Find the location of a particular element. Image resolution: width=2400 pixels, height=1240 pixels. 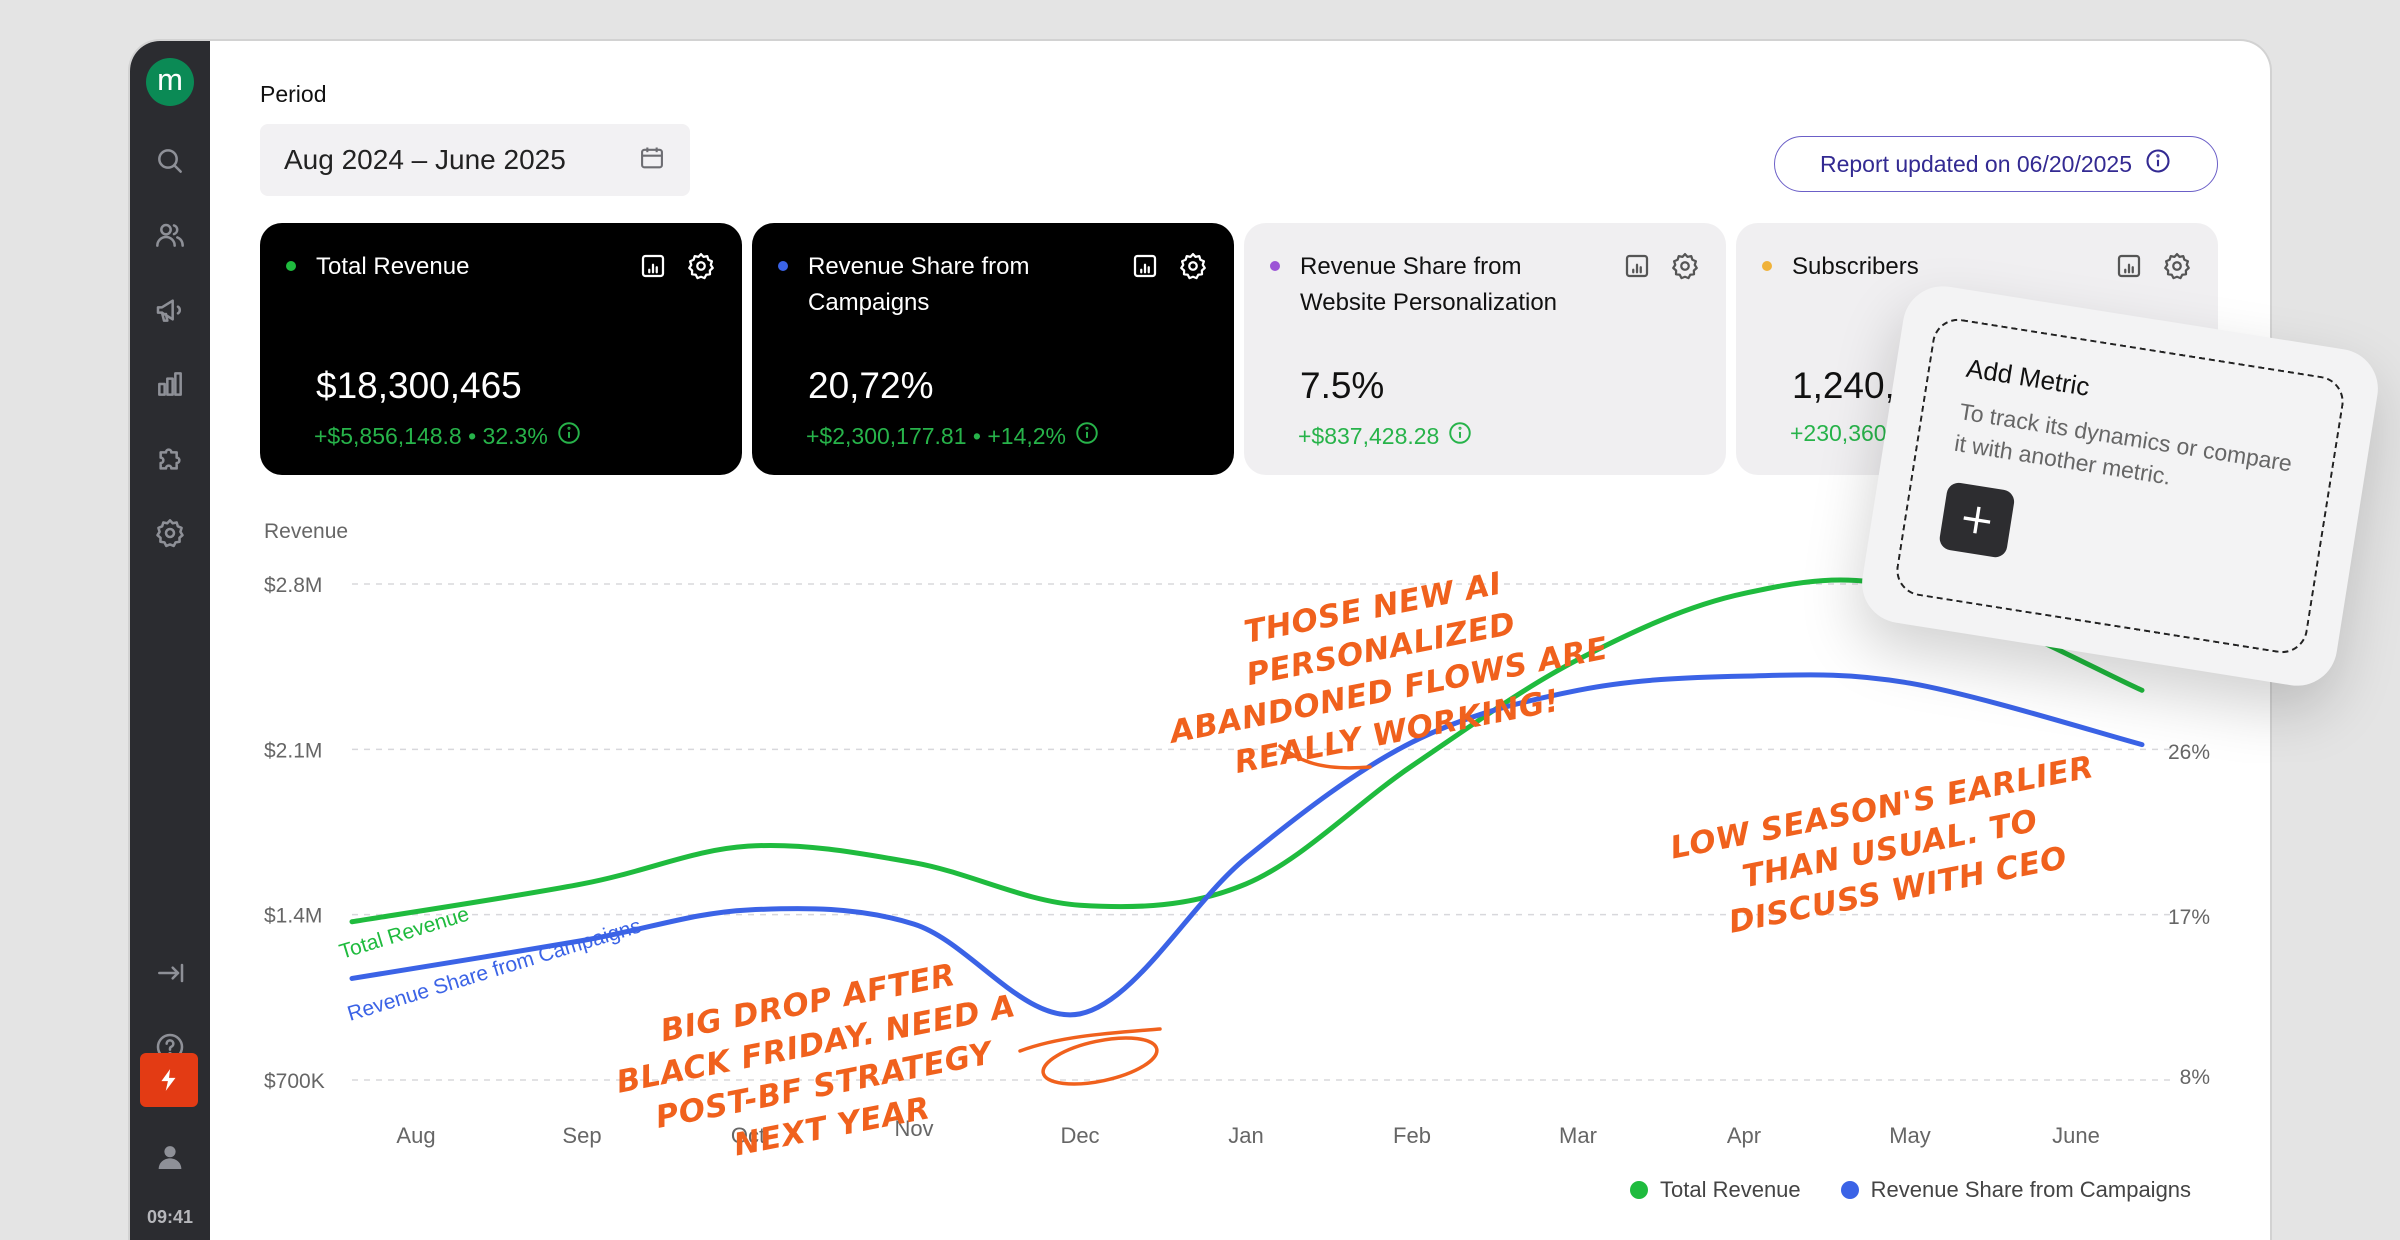

metric-value: $18,300,465 is located at coordinates (419, 385).